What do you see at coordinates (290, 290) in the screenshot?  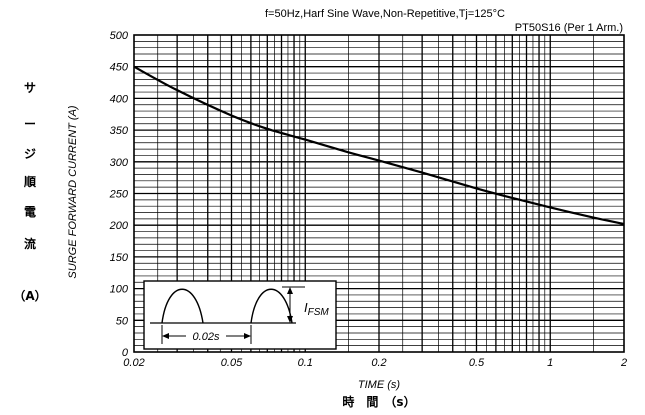 I see `inset-current-arrowhead-up` at bounding box center [290, 290].